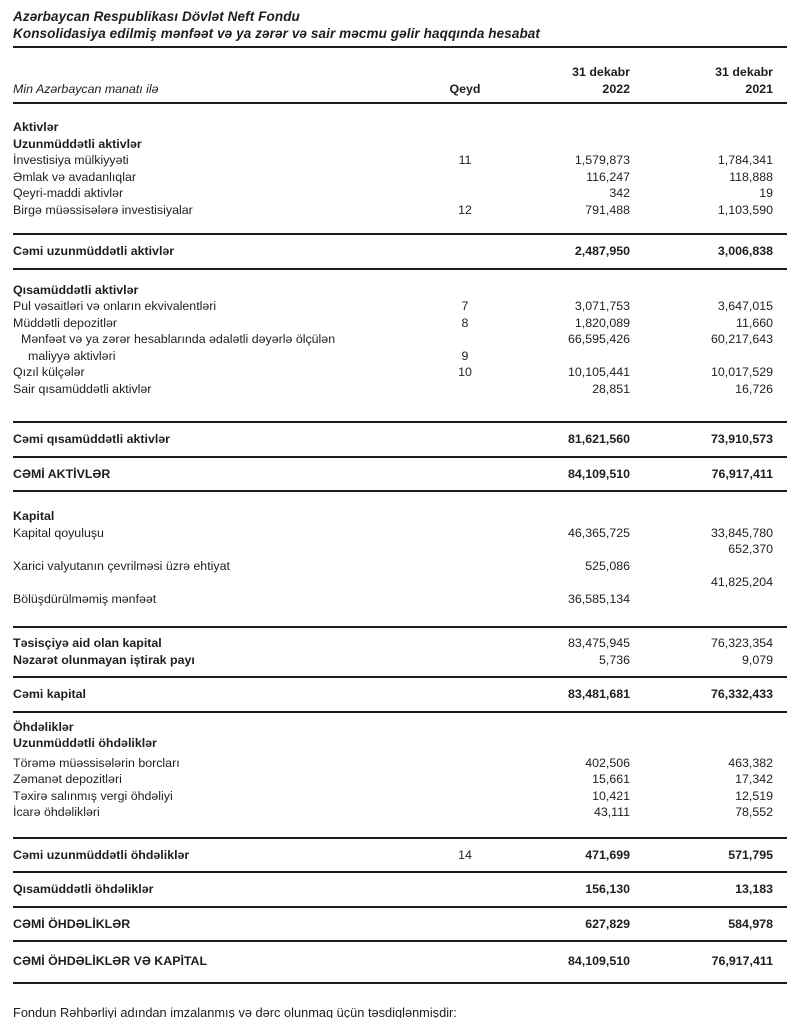  Describe the element at coordinates (86, 88) in the screenshot. I see `column-header-units: Min Azərbaycan manatı ilə` at that location.